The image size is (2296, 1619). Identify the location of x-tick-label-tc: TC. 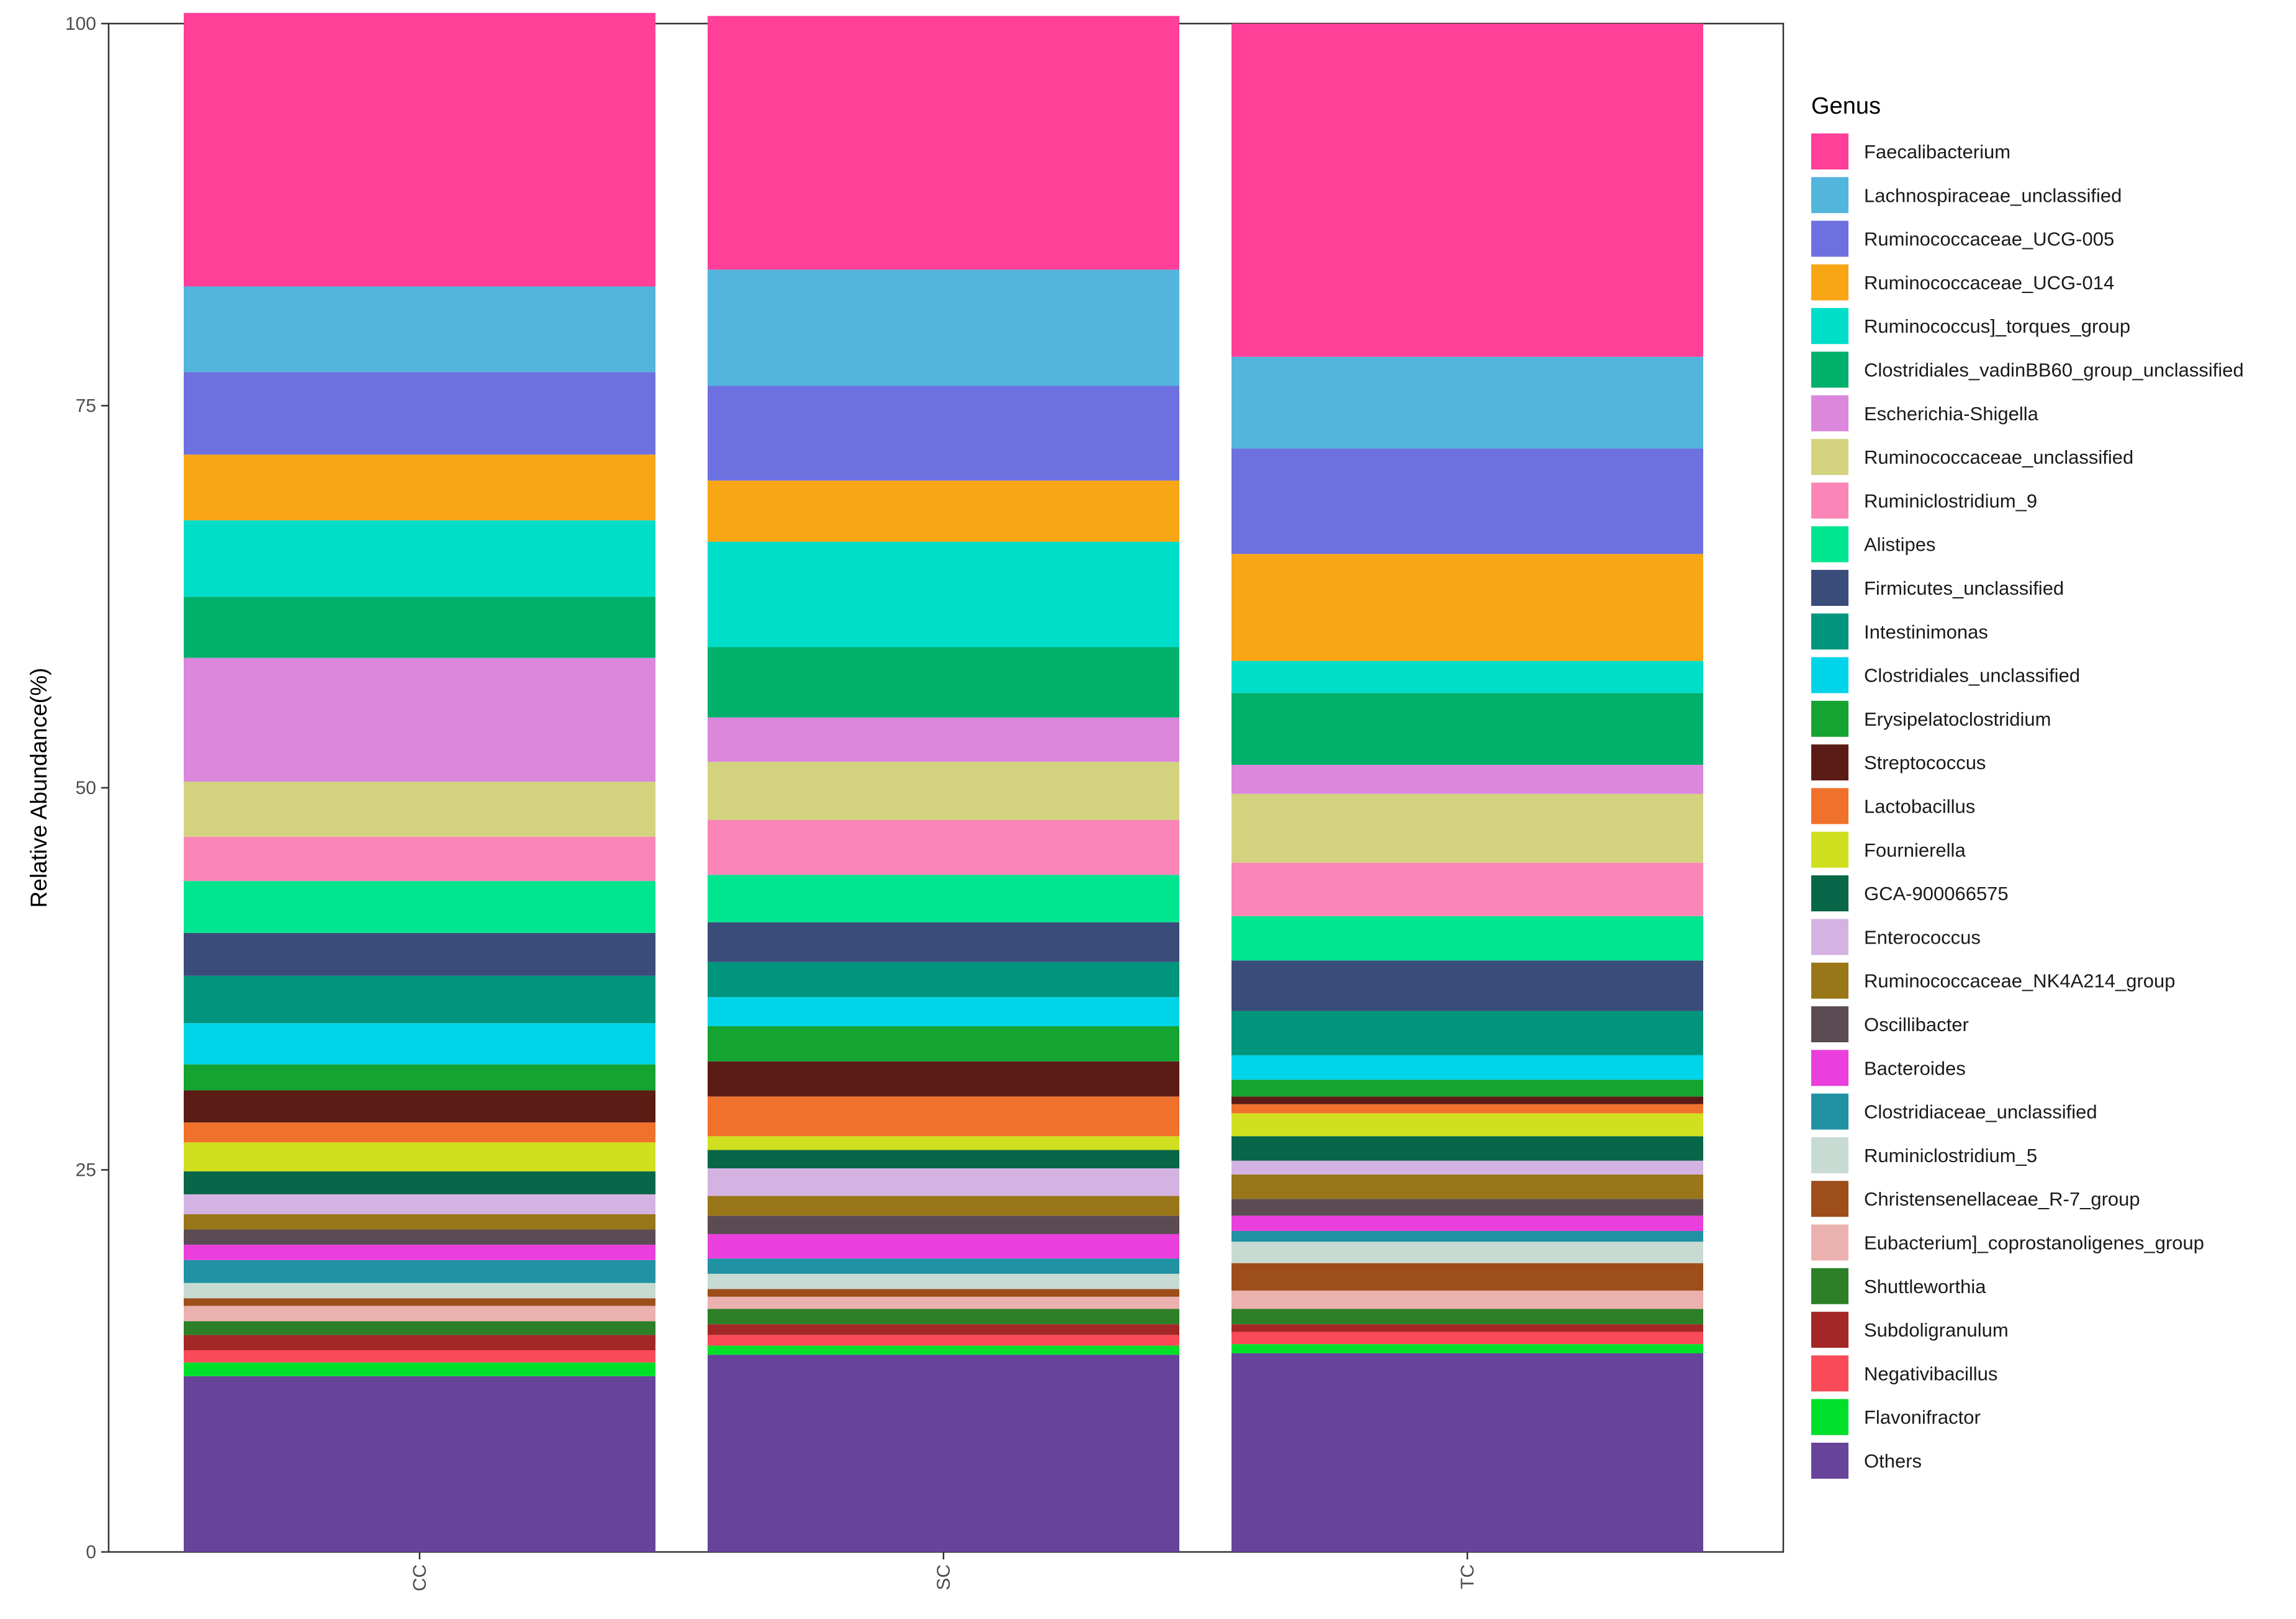
(1467, 1576).